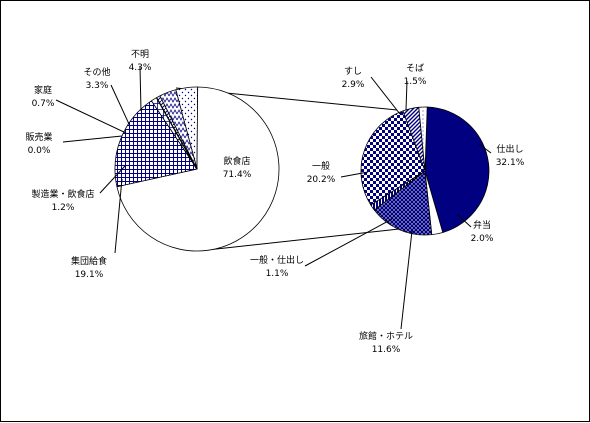  I want to click on main-pie-label-1: 集団給食, so click(89, 261).